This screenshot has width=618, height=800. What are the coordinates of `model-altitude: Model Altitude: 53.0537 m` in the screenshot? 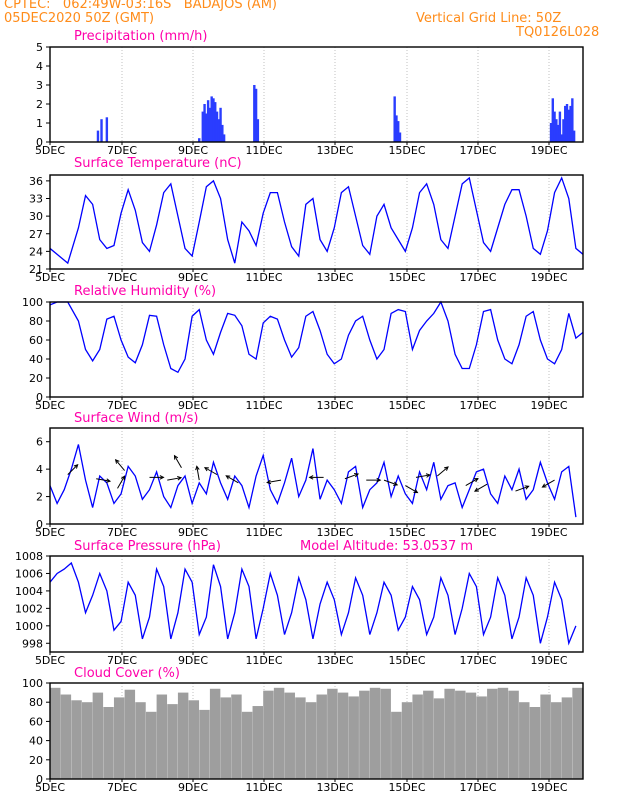 It's located at (387, 546).